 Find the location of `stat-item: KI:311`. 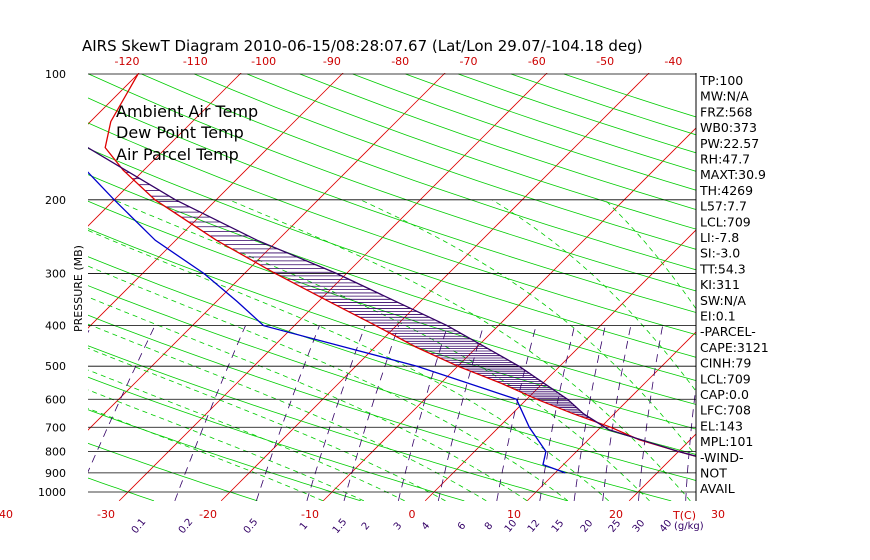

stat-item: KI:311 is located at coordinates (720, 284).